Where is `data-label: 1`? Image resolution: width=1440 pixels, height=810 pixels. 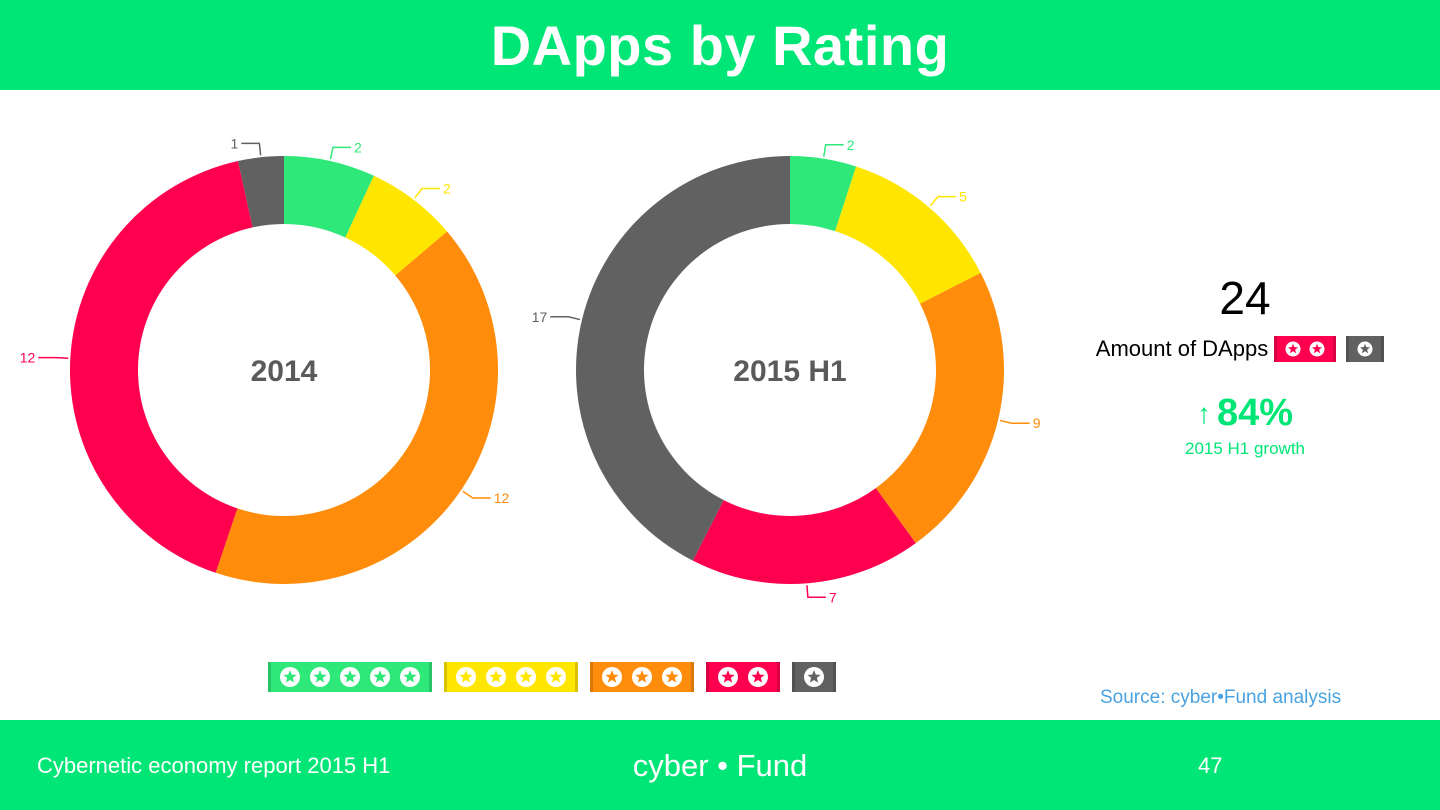 data-label: 1 is located at coordinates (235, 143).